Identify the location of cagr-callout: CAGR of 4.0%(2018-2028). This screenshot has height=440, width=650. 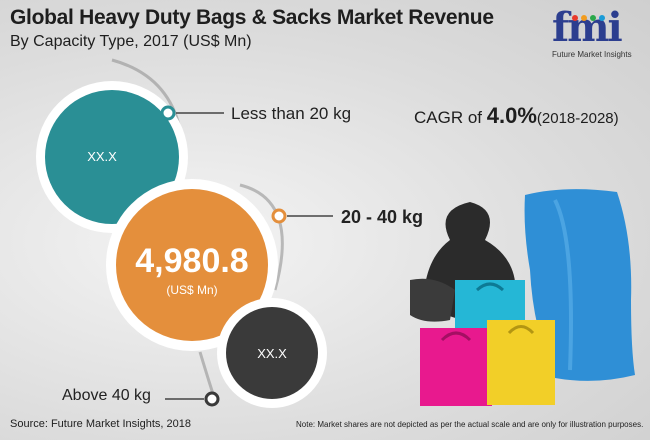
(516, 116).